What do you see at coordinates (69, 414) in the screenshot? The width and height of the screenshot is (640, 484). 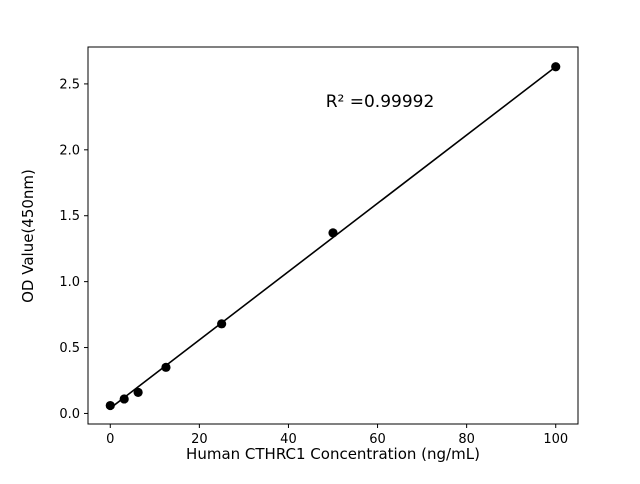 I see `y-tick-label: 0.0` at bounding box center [69, 414].